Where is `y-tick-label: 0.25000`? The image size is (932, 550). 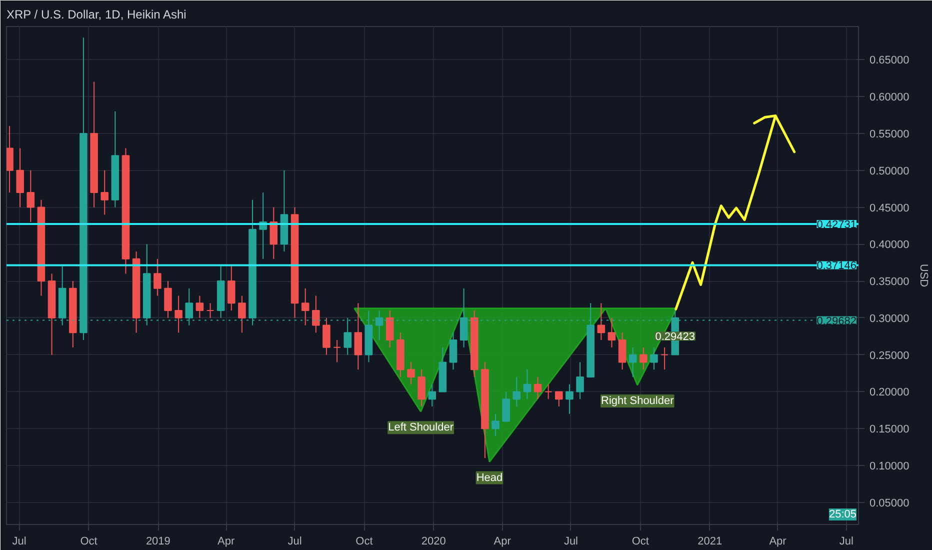 y-tick-label: 0.25000 is located at coordinates (890, 356).